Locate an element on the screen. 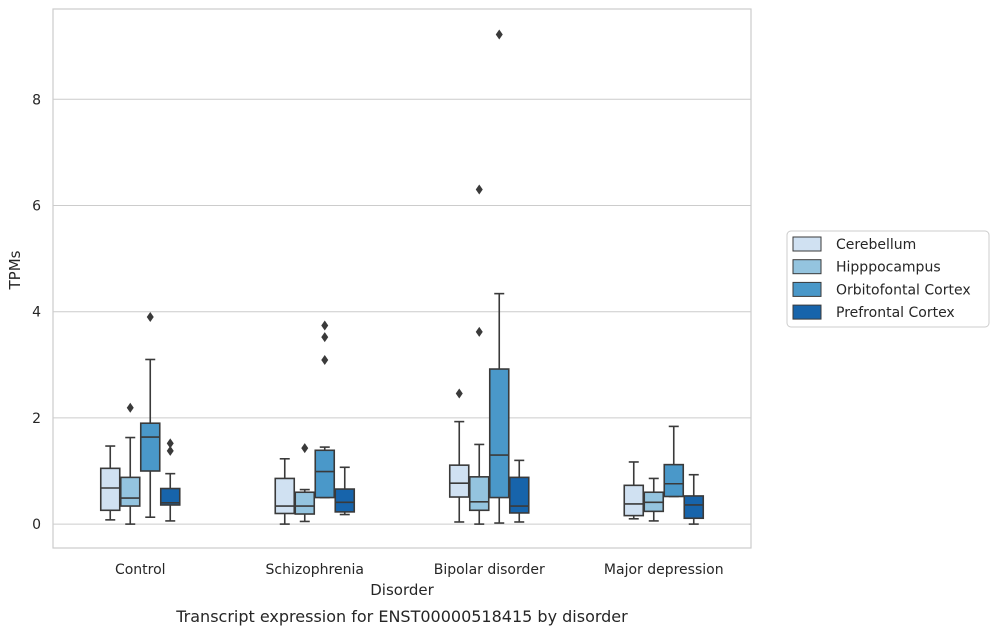 The image size is (999, 634). legend-frame is located at coordinates (888, 279).